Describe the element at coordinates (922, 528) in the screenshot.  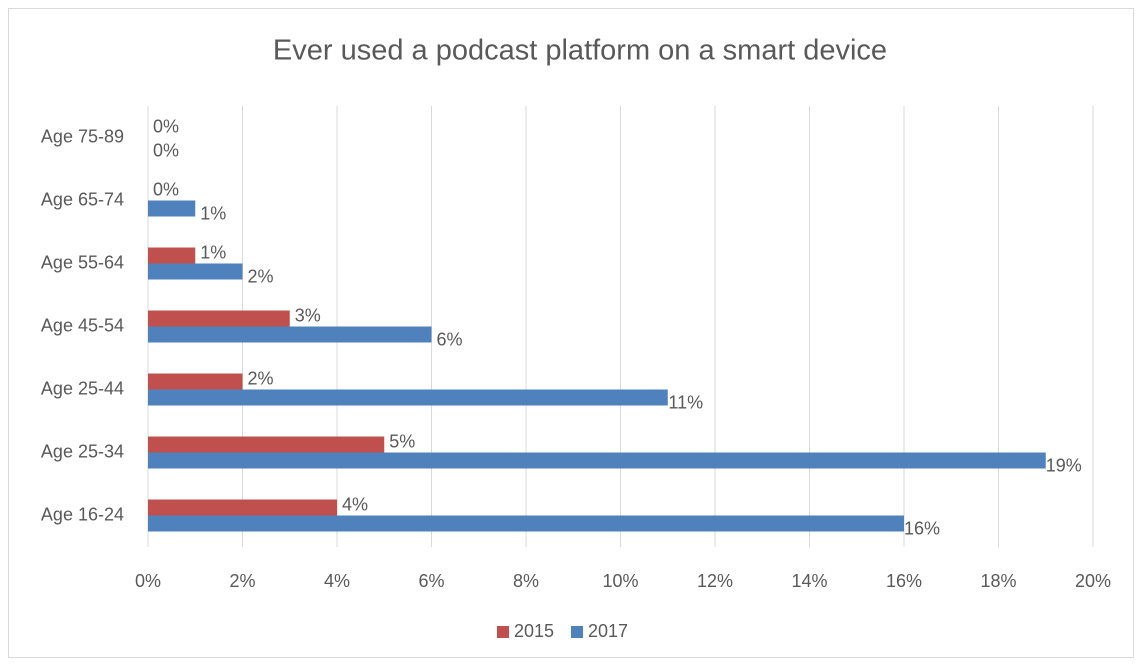
I see `data-label: 16%` at that location.